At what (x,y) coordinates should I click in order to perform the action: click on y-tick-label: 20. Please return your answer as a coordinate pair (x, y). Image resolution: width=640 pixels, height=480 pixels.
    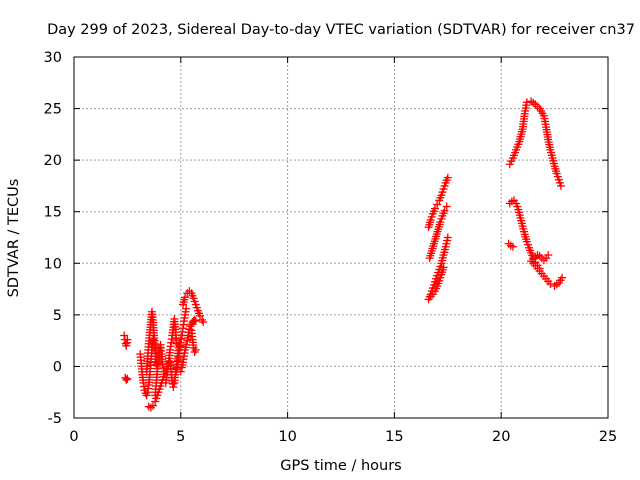
    Looking at the image, I should click on (53, 161).